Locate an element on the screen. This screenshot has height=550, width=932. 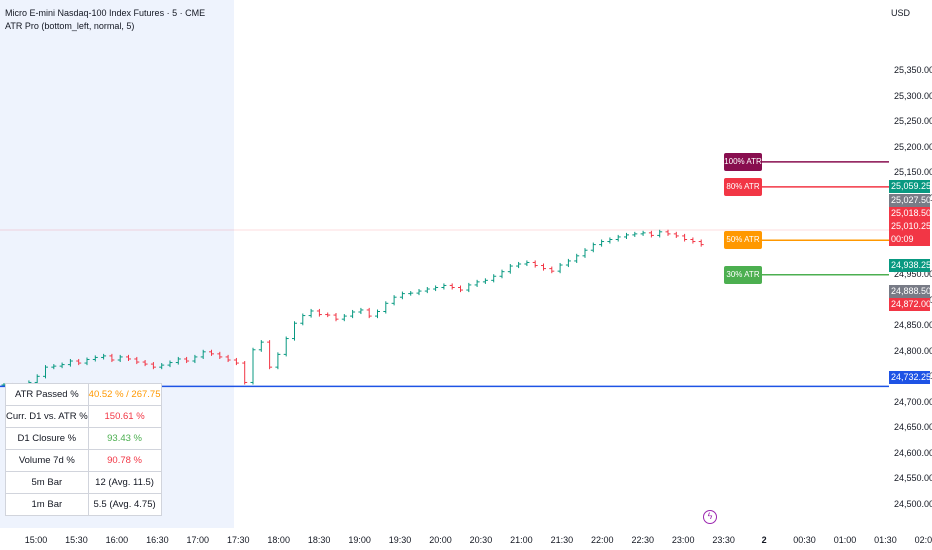
time-axis is located at coordinates (466, 539).